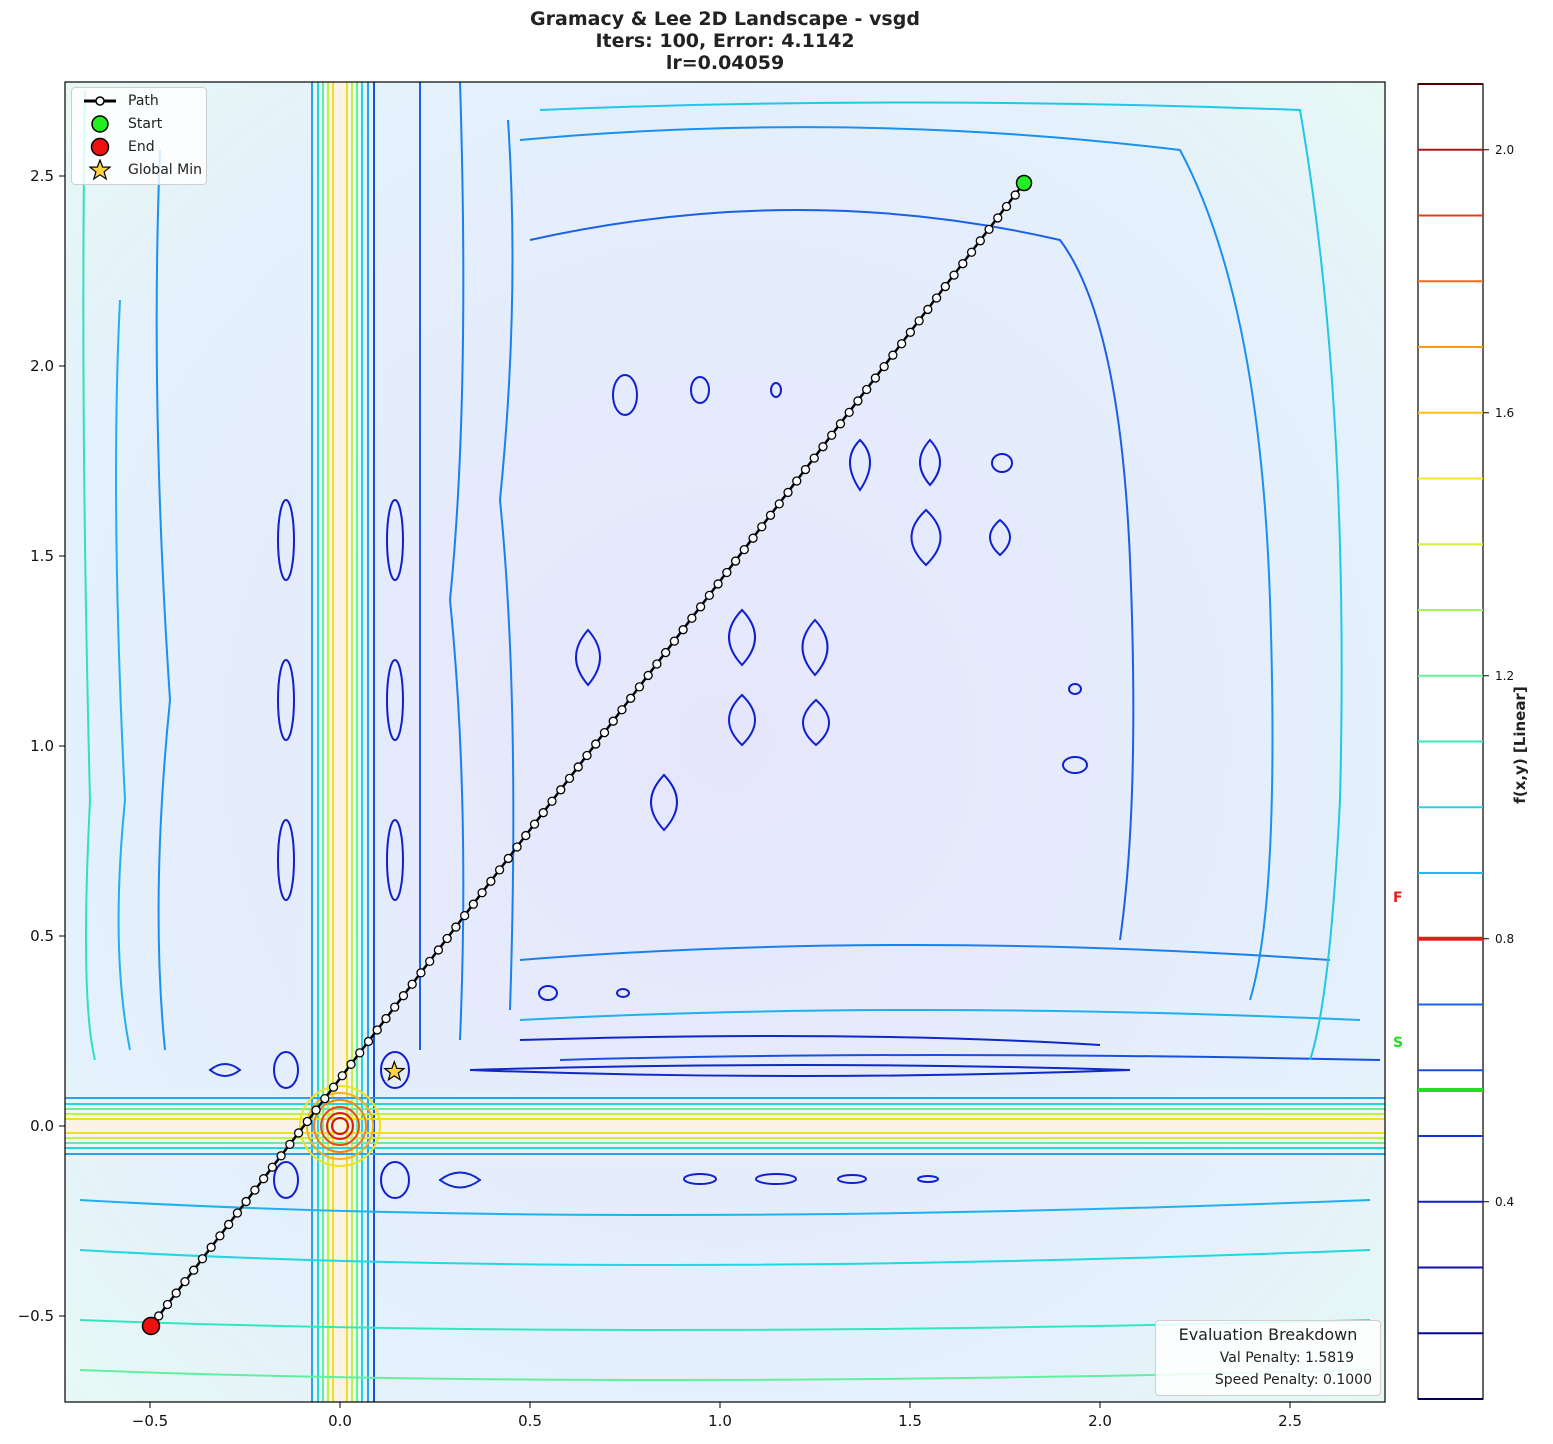 The image size is (1553, 1444). I want to click on x-tick-label: 2.0, so click(1100, 1421).